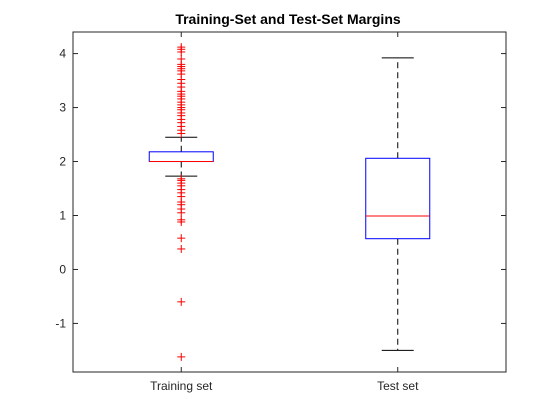 The height and width of the screenshot is (420, 560). I want to click on x-tick-label: Test set, so click(398, 386).